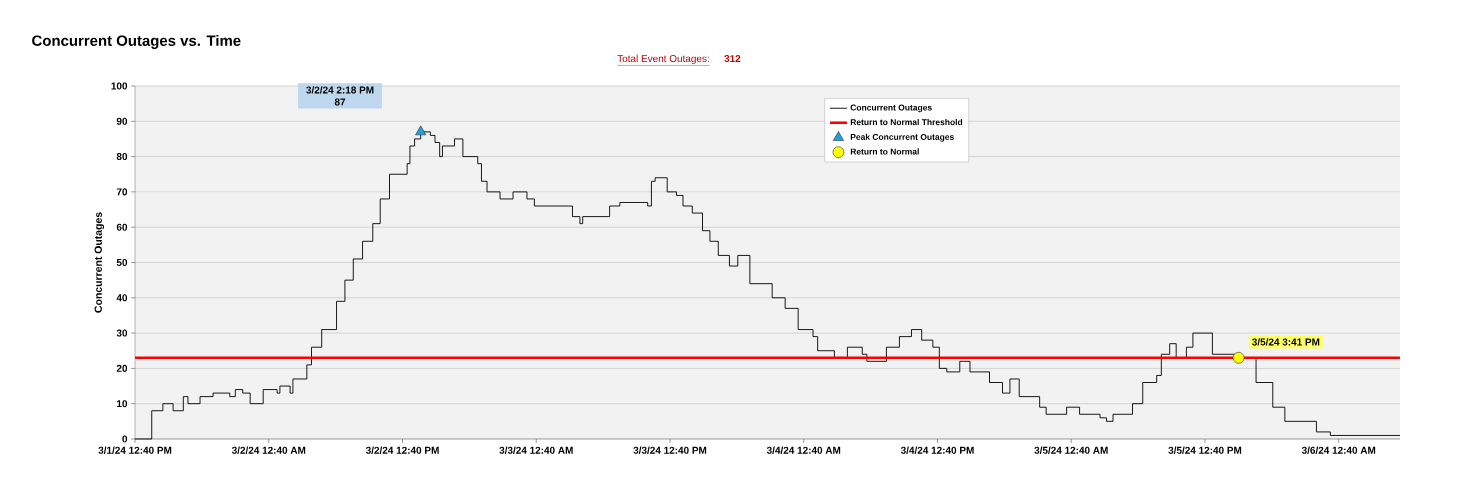 This screenshot has width=1476, height=484. What do you see at coordinates (670, 450) in the screenshot?
I see `x-tick-label: 3/3/24 12:40 PM` at bounding box center [670, 450].